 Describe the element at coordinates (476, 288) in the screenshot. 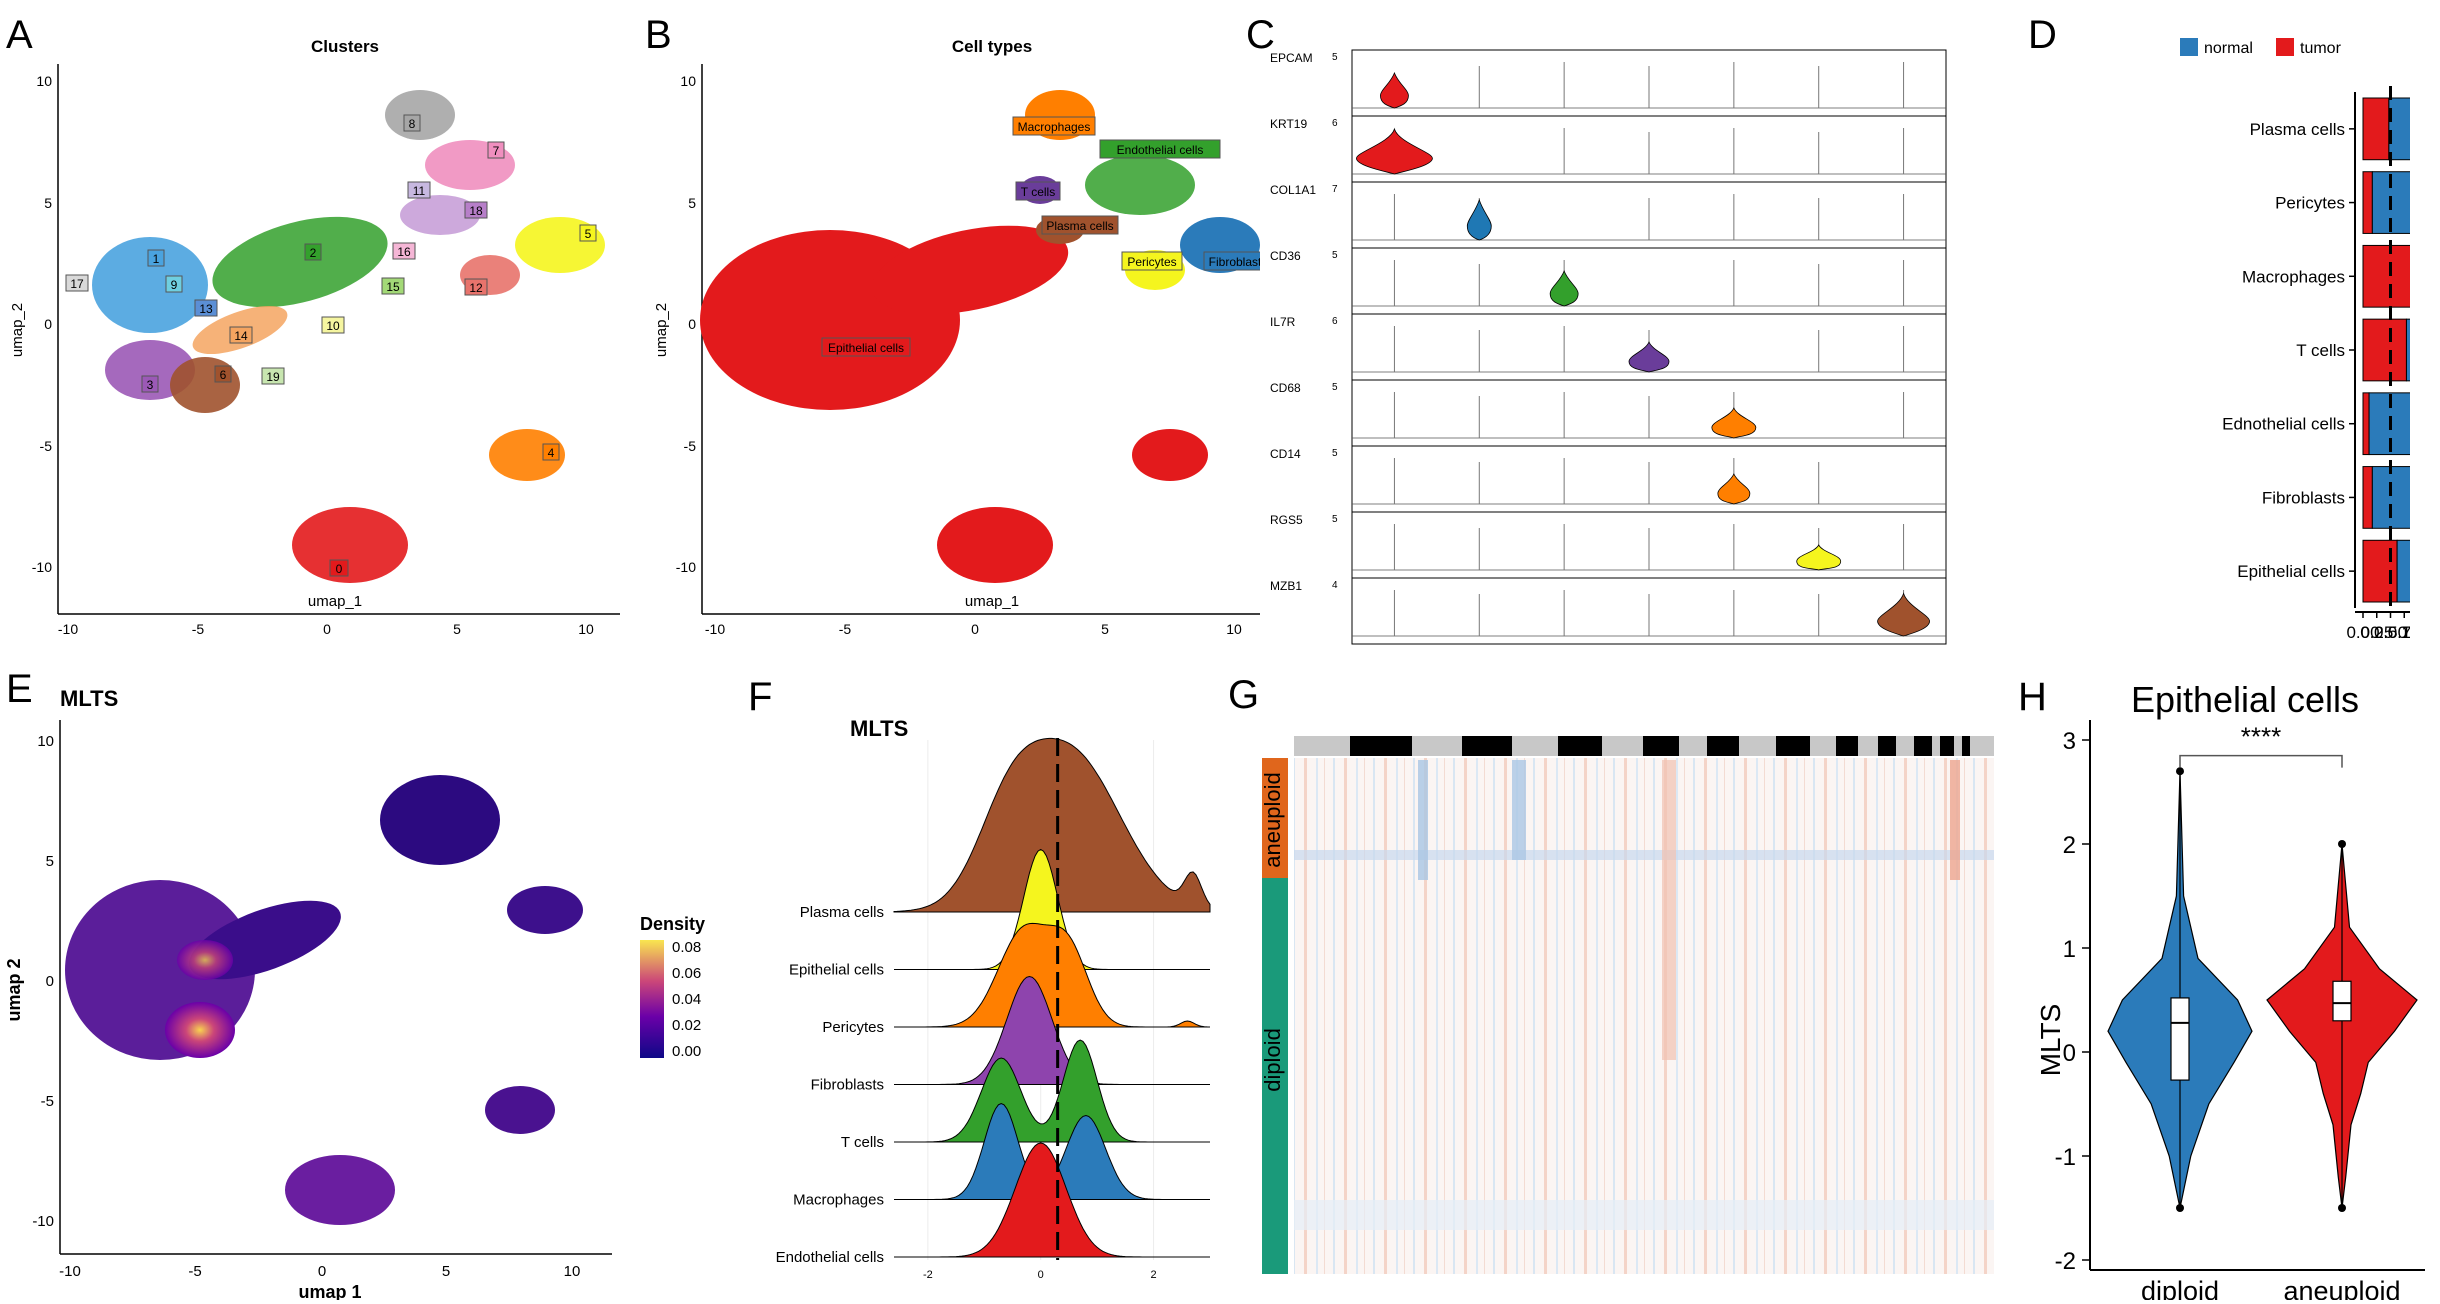

I see `svg-text: 12` at that location.